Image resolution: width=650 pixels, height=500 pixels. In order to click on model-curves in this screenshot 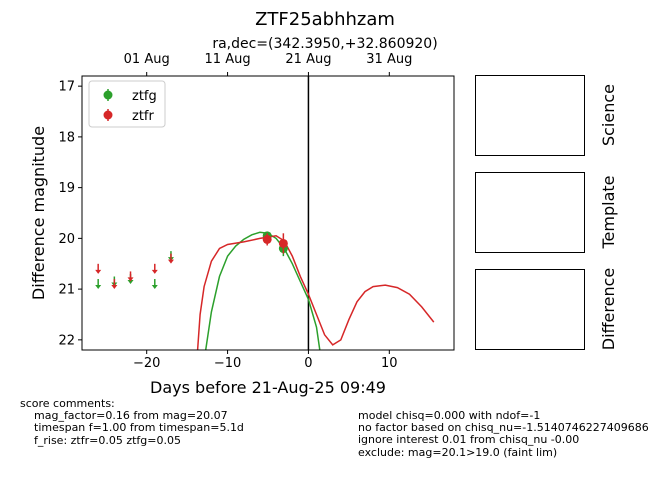, I will do `click(315, 290)`.